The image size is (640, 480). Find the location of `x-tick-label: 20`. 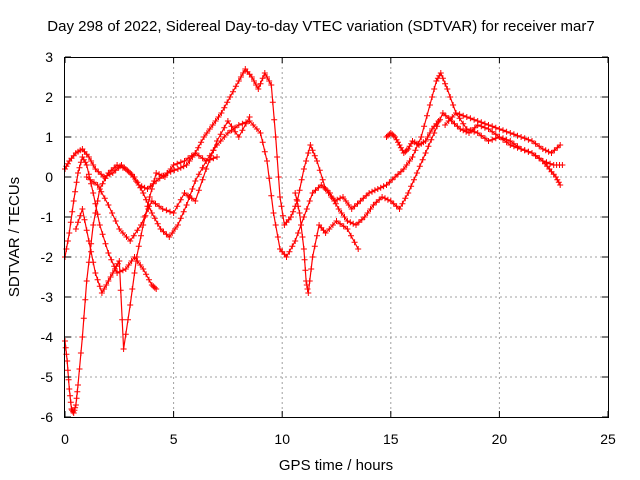

x-tick-label: 20 is located at coordinates (500, 439).